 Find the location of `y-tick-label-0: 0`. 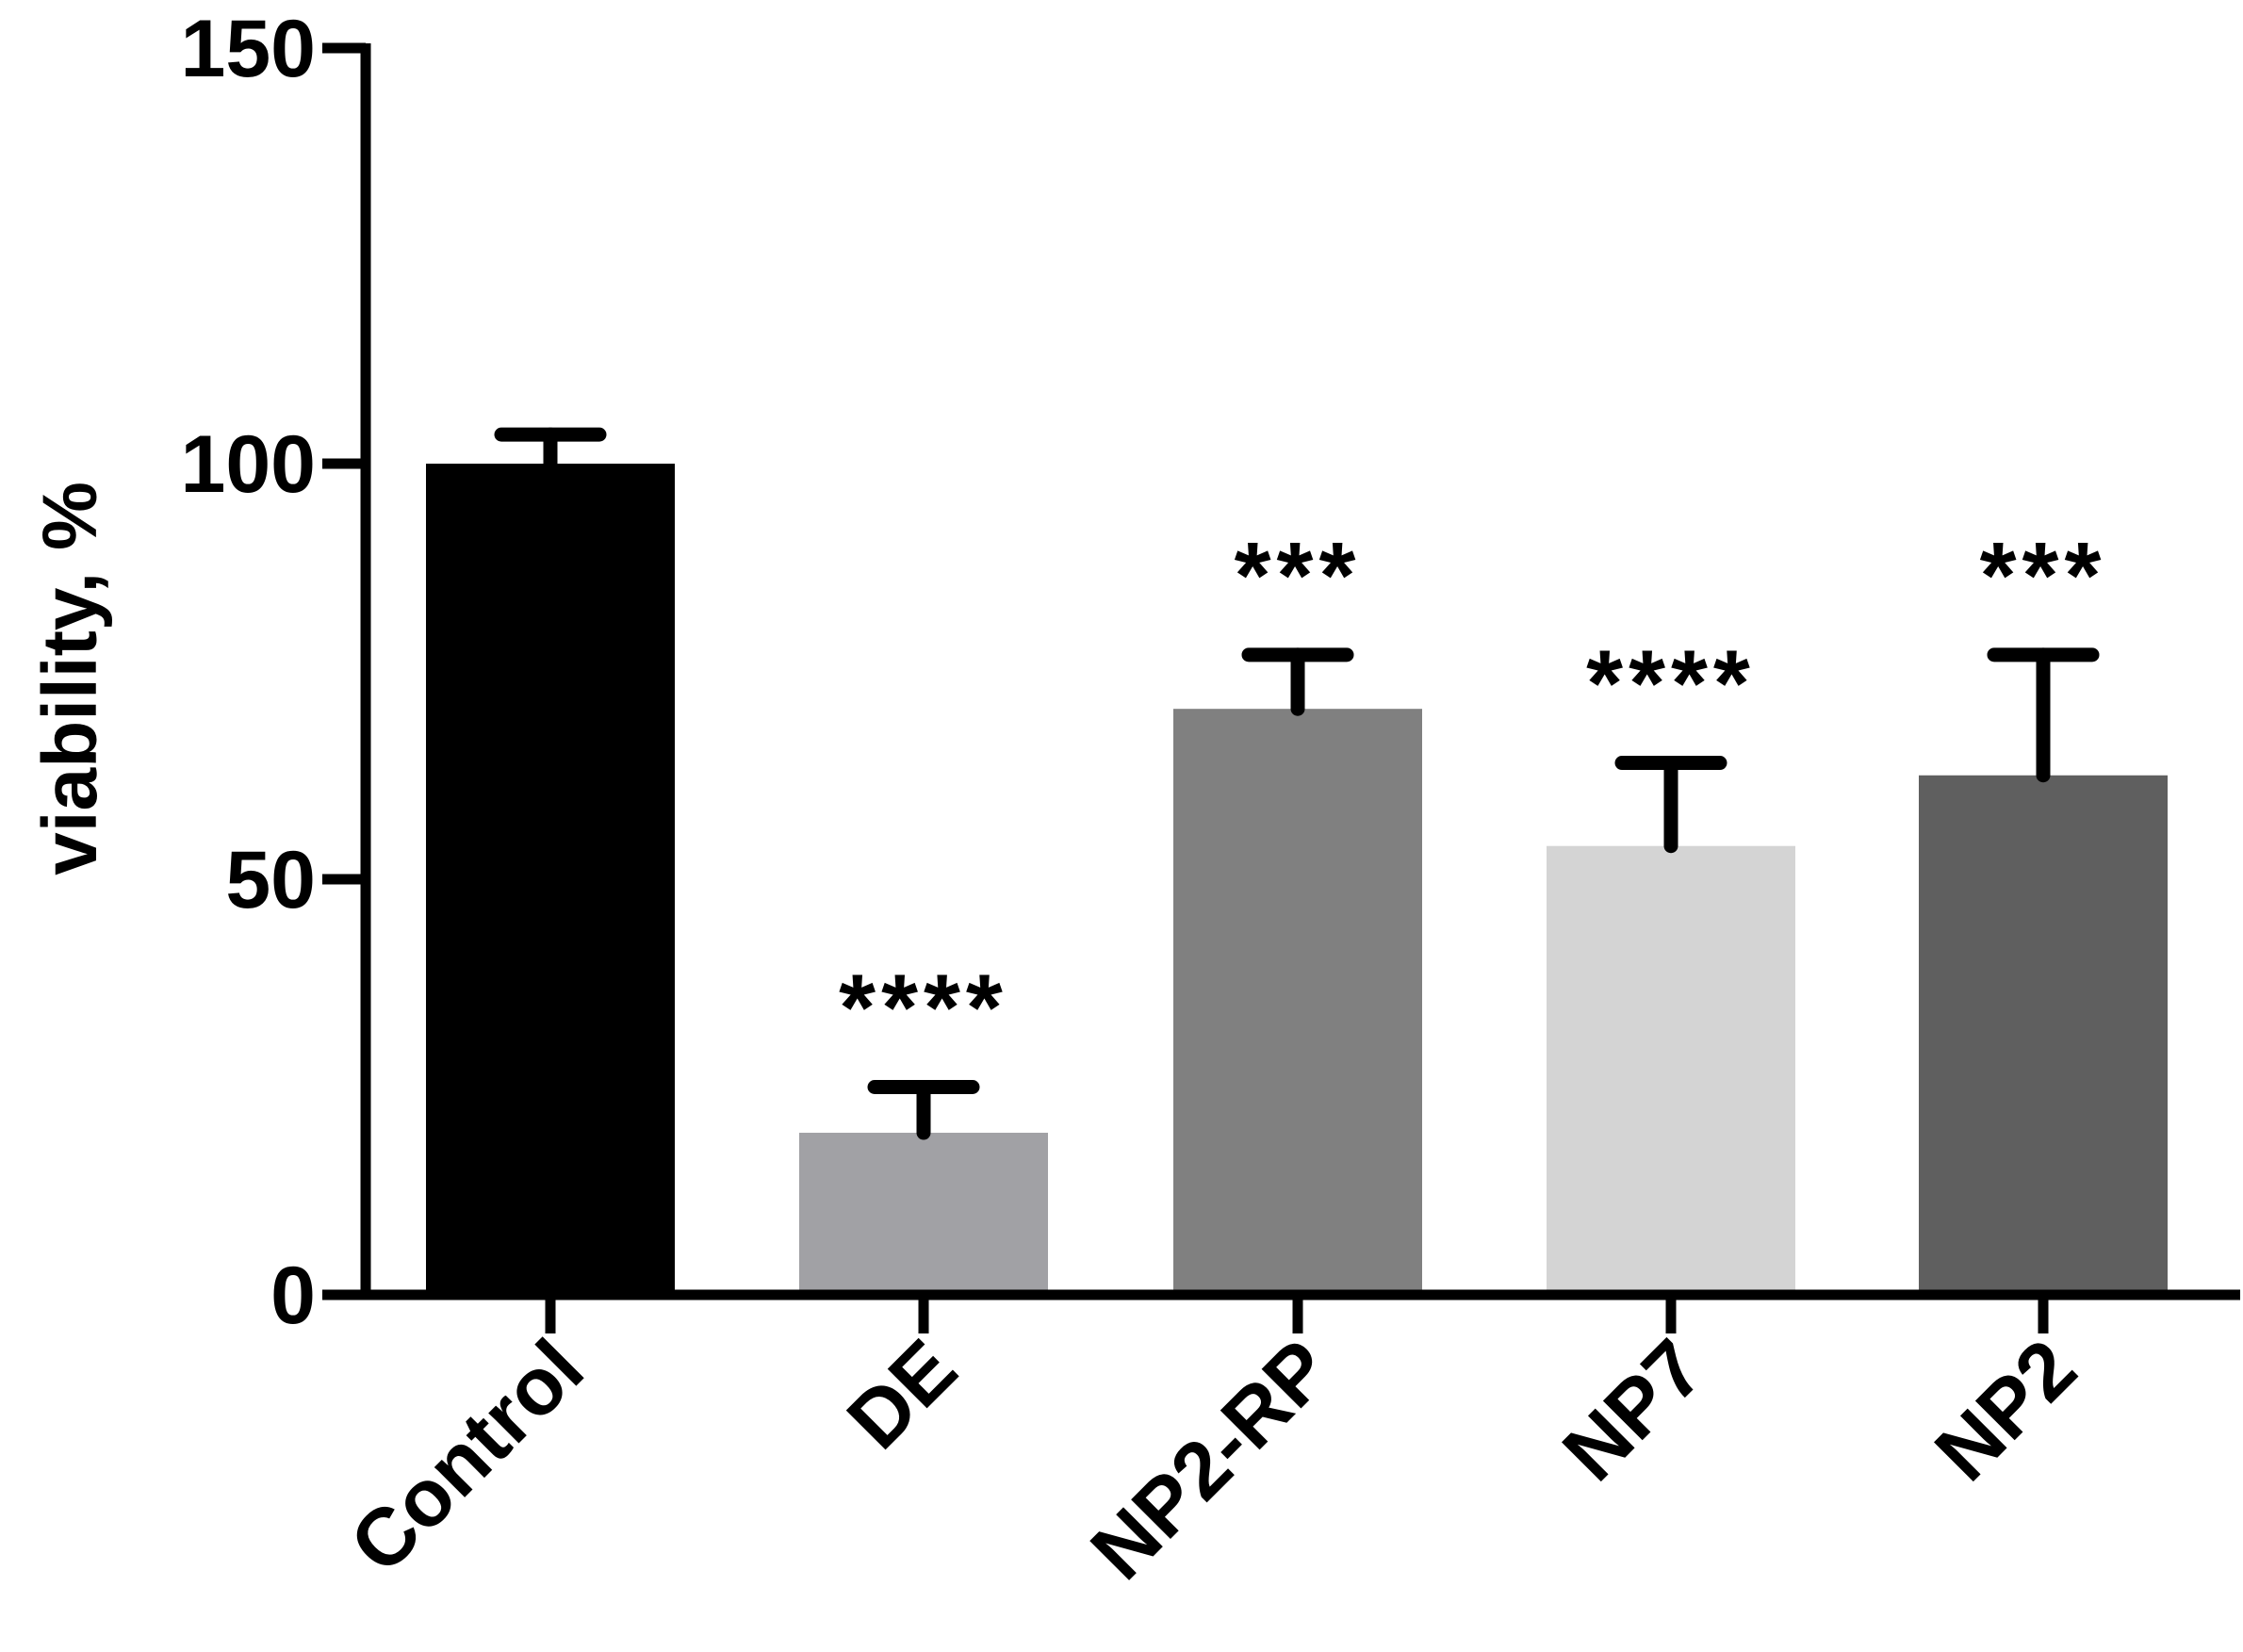

y-tick-label-0: 0 is located at coordinates (293, 1296).